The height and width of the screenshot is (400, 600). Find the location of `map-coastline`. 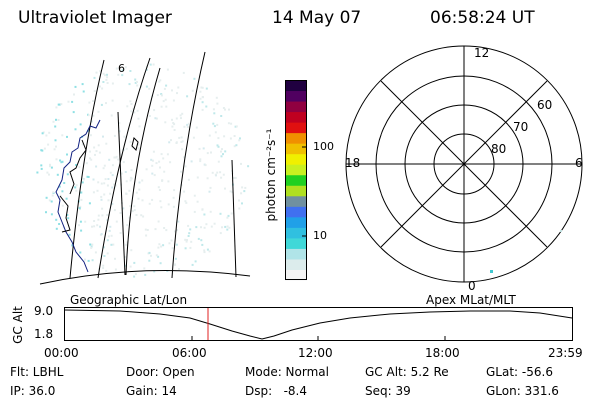

map-coastline is located at coordinates (78, 167).